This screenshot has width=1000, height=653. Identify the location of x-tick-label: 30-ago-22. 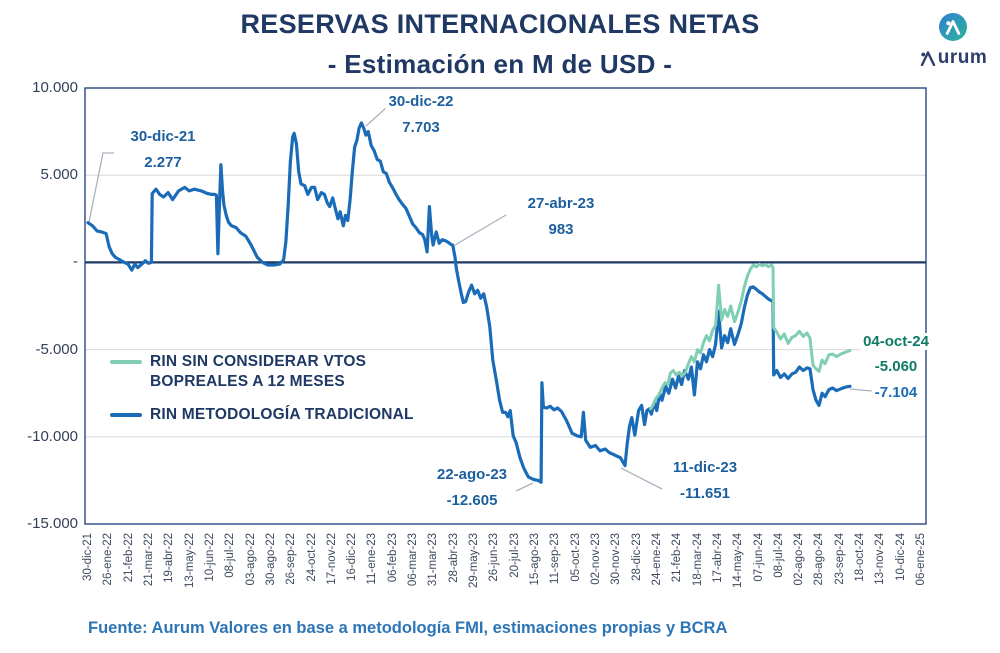
(270, 559).